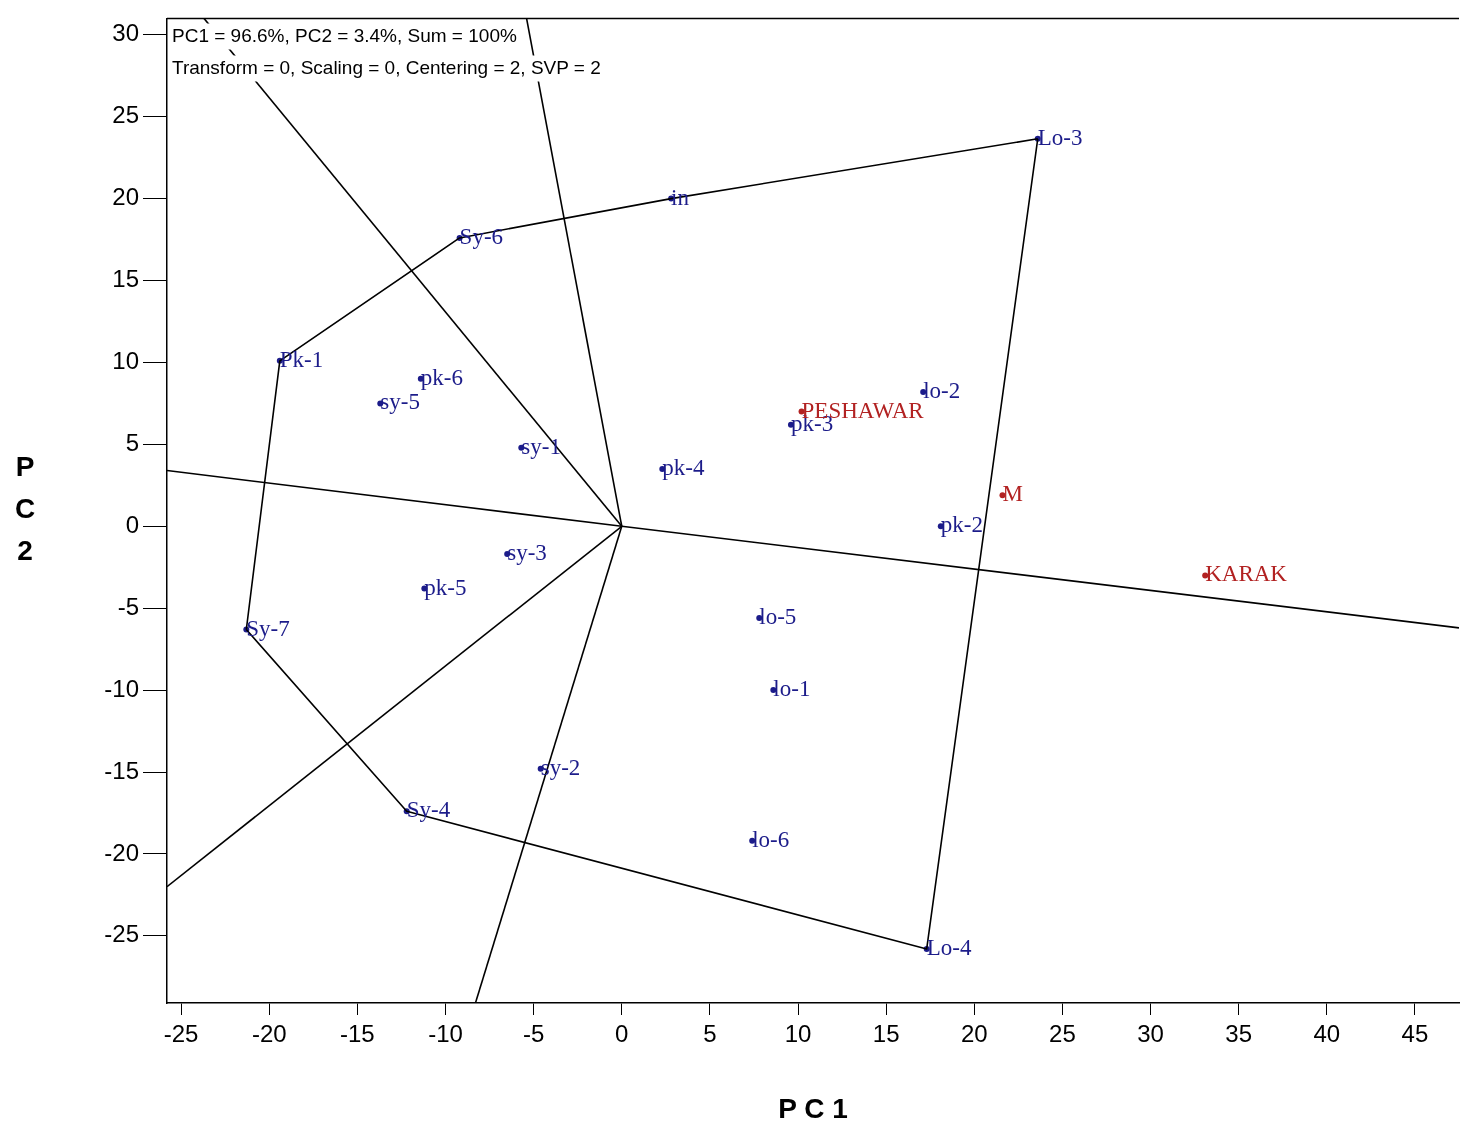  Describe the element at coordinates (386, 67) in the screenshot. I see `annotation: Transform = 0, Scaling = 0, Centering = 2, SVP = 2` at that location.